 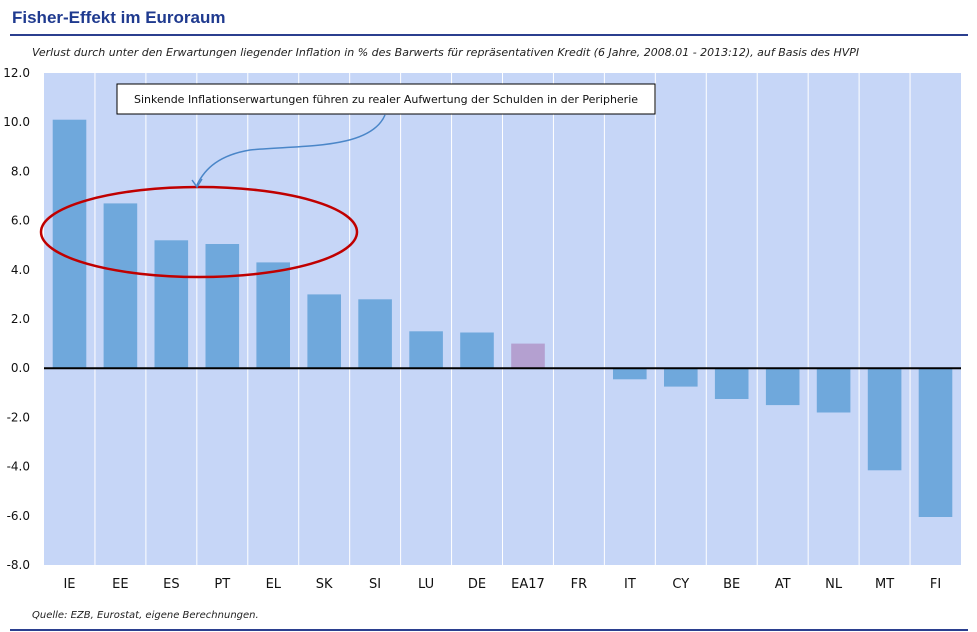 I want to click on x-category-label: EL, so click(x=274, y=584).